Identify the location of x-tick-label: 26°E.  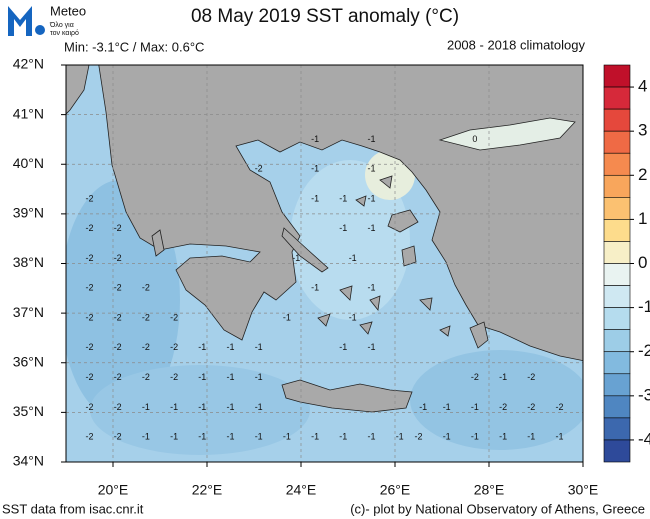
(395, 490).